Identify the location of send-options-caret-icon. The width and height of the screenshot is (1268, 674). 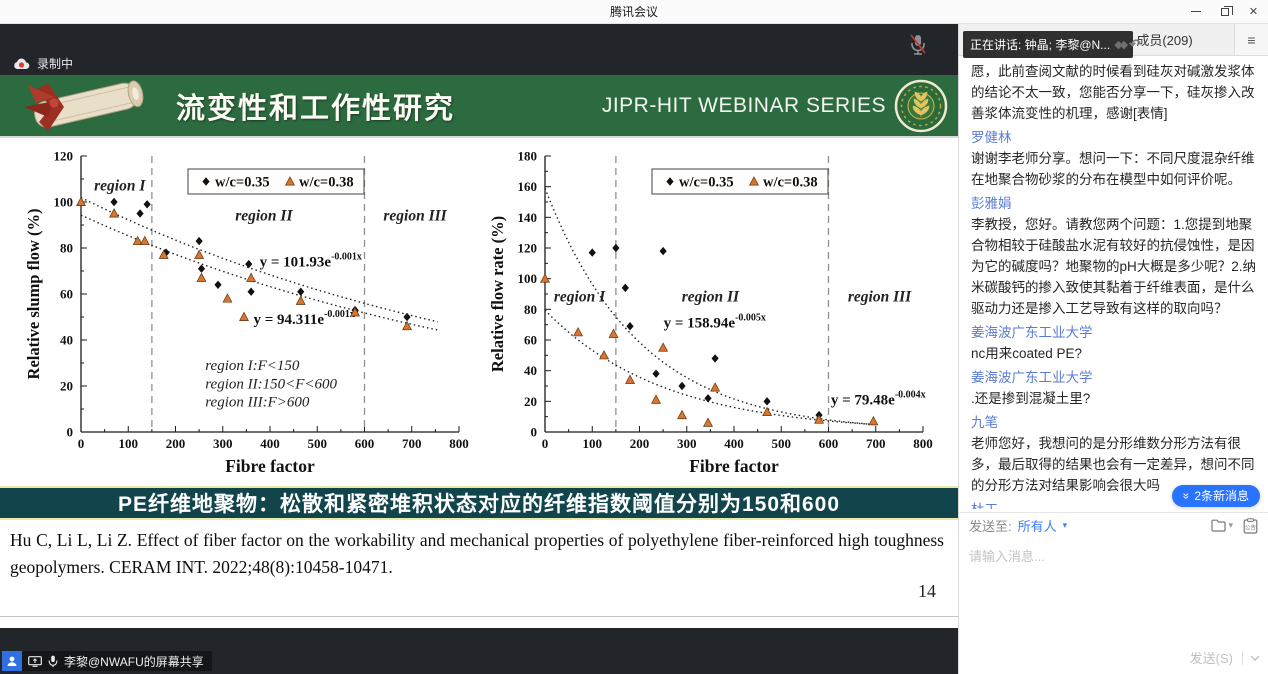
(1255, 656).